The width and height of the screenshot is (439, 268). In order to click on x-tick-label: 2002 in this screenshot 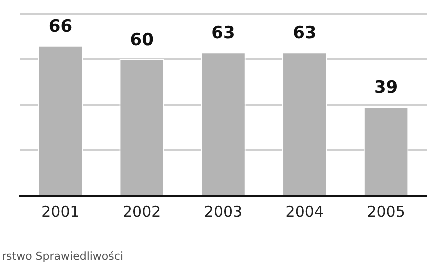, I will do `click(142, 211)`.